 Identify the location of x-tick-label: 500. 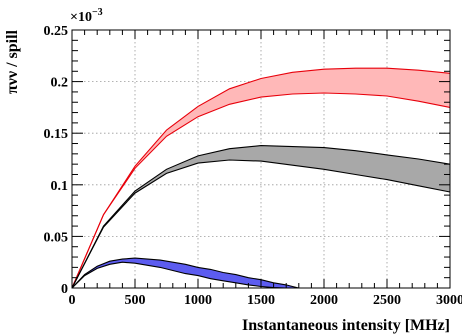
(135, 300).